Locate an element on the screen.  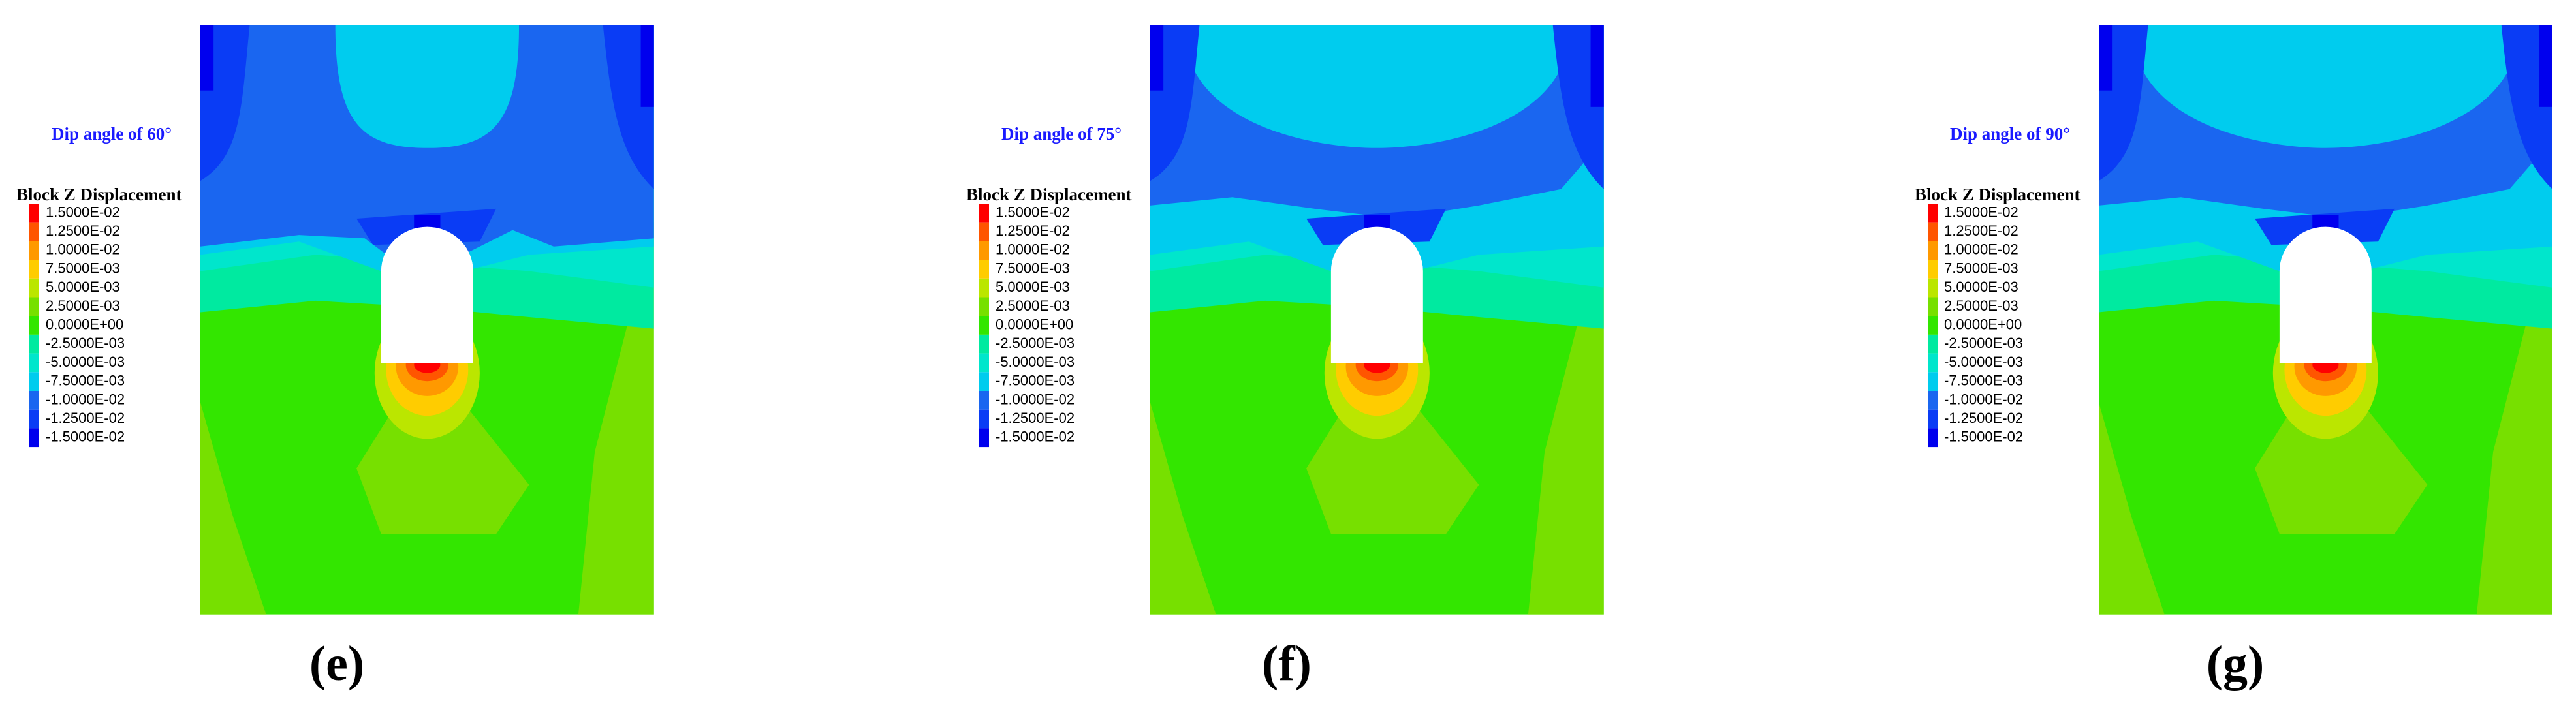
panel-label: (e) is located at coordinates (336, 663).